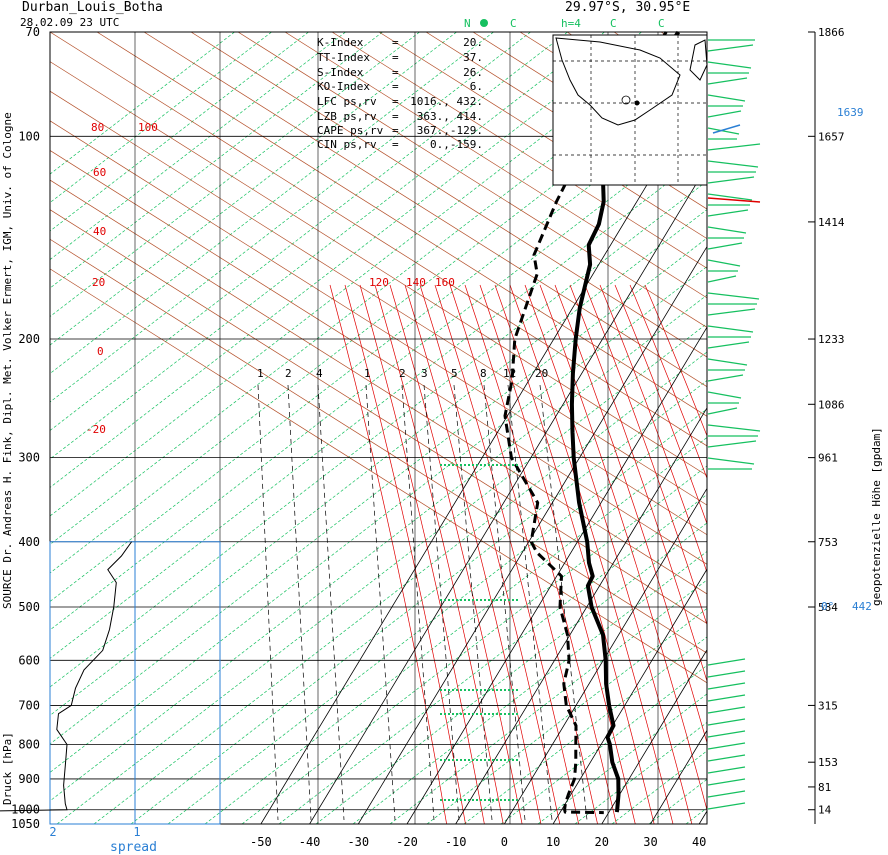  What do you see at coordinates (261, 842) in the screenshot?
I see `temperature-tick-label: -50` at bounding box center [261, 842].